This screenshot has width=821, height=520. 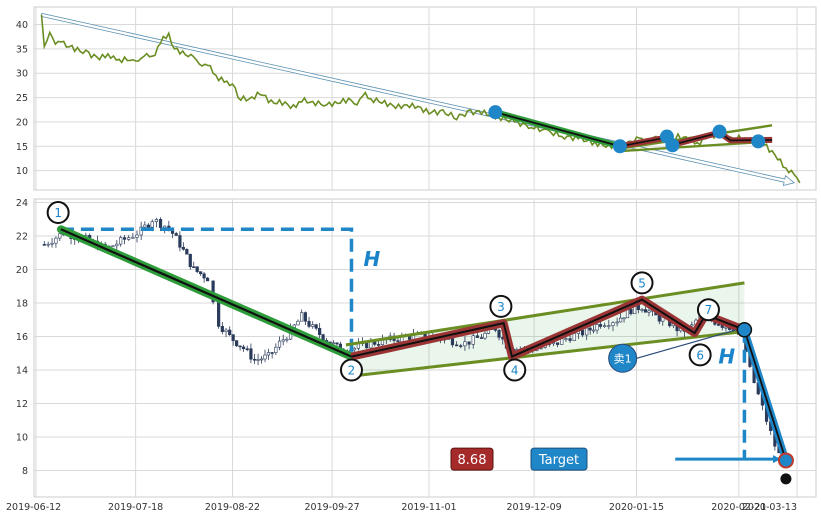 What do you see at coordinates (769, 507) in the screenshot?
I see `x-tick-label: 2020-03-13` at bounding box center [769, 507].